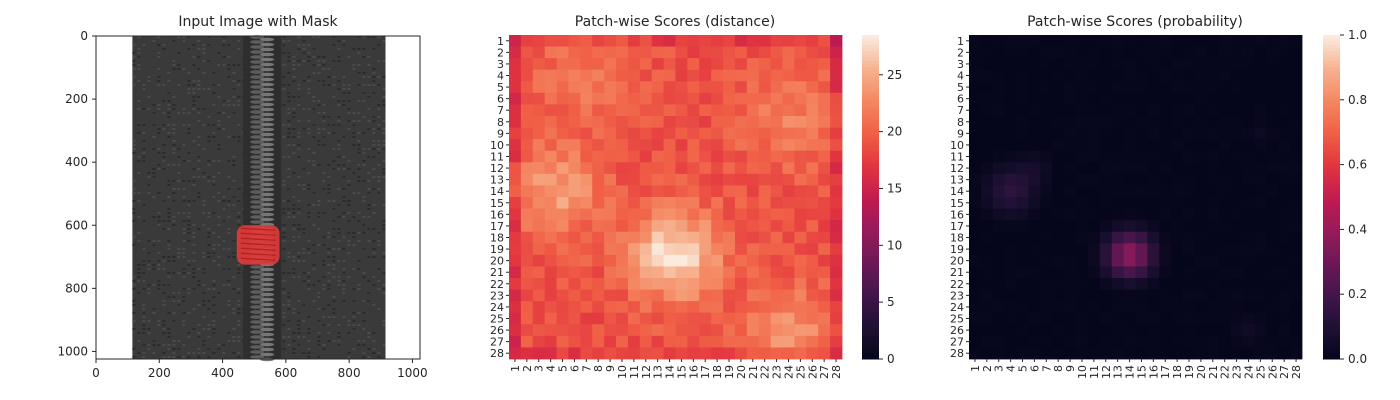 This screenshot has height=400, width=1400. I want to click on y-tick-label: 5, so click(960, 87).